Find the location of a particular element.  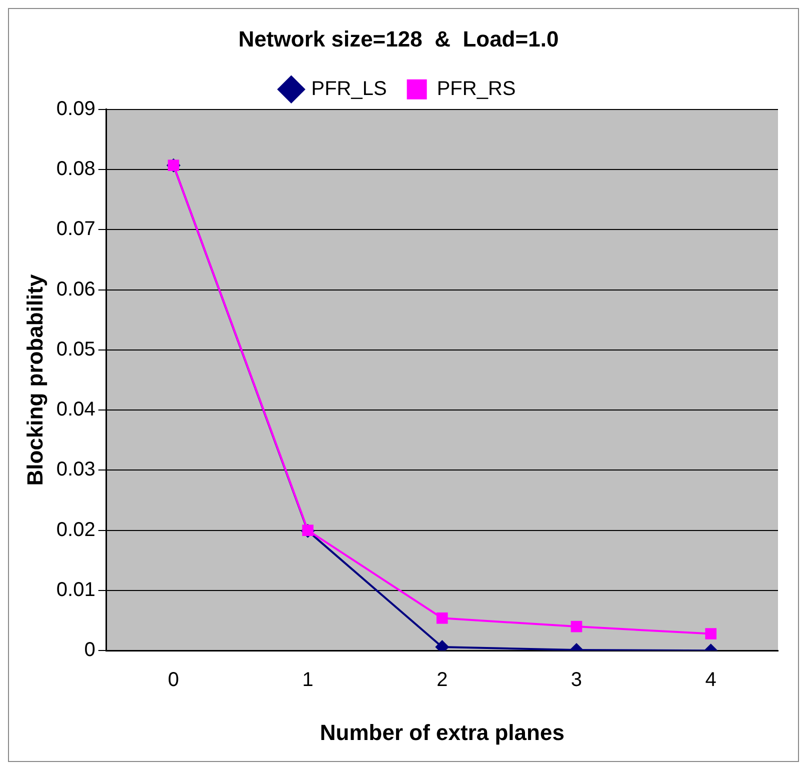

y-tick-label: 0.01 is located at coordinates (76, 589).